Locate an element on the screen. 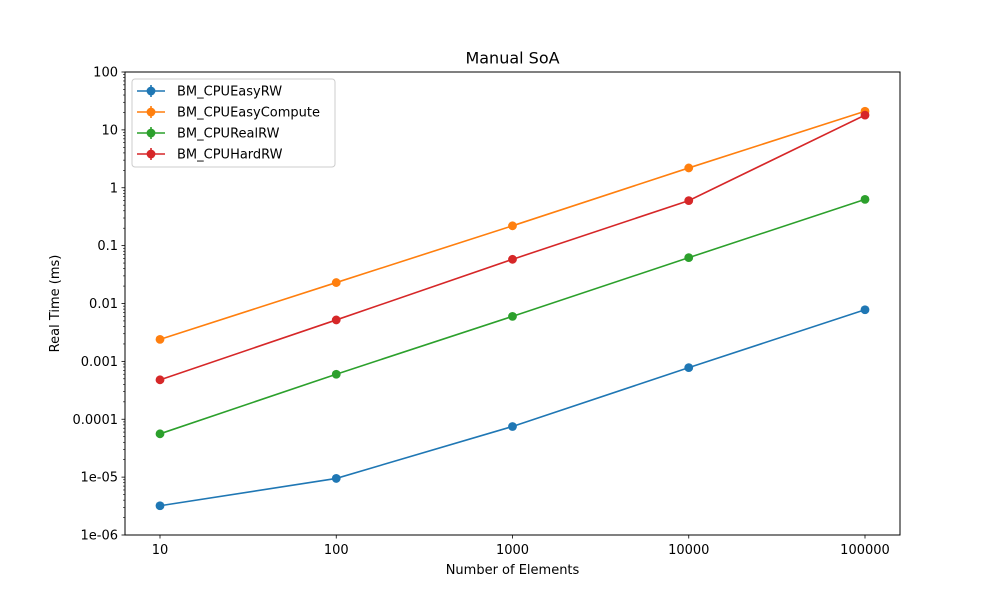  y-tick-label: 100 is located at coordinates (105, 73).